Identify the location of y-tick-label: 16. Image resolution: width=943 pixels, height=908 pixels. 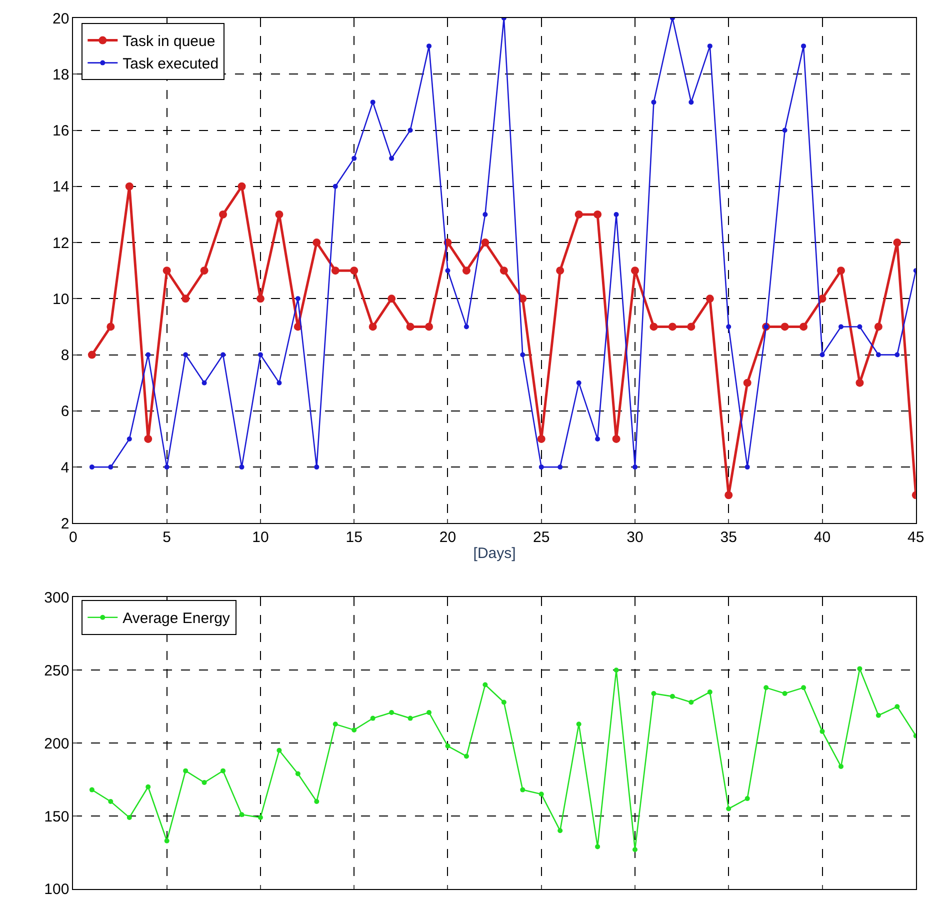
(61, 131).